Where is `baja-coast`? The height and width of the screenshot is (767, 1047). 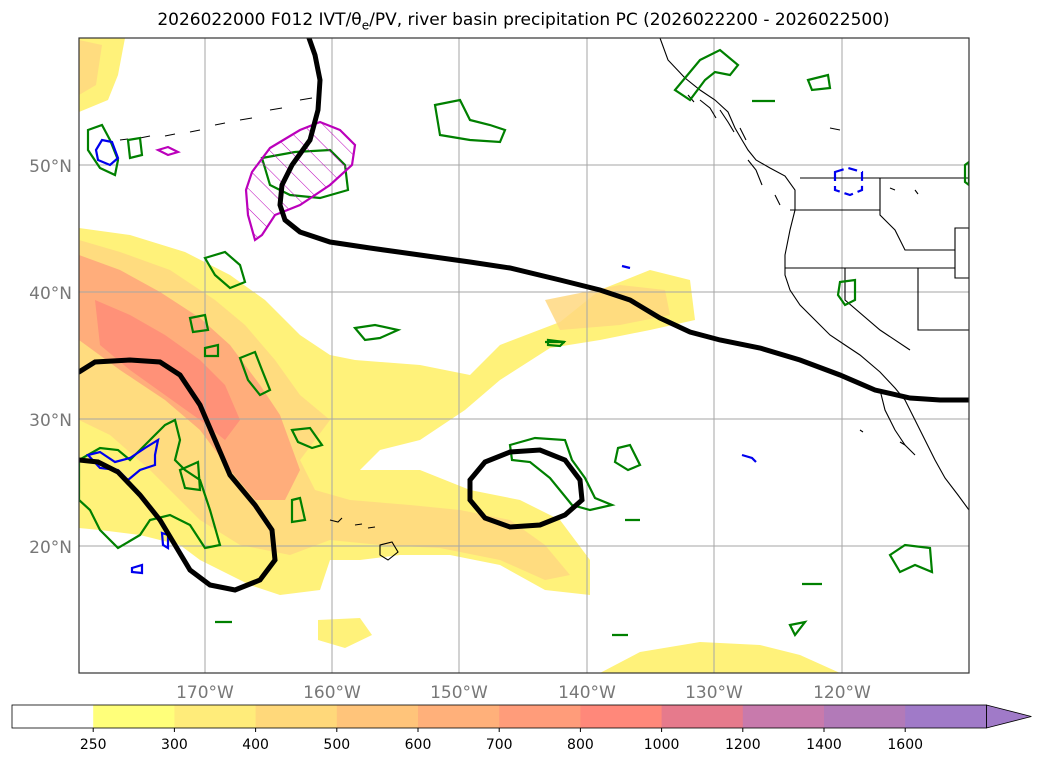
baja-coast is located at coordinates (897, 422).